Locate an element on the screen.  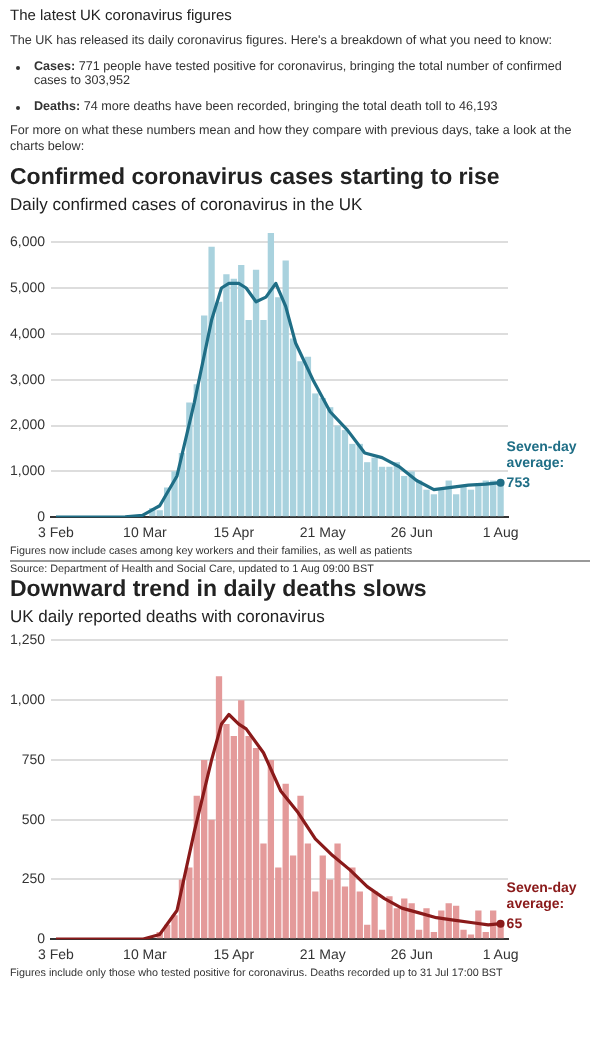
chart-subtitle: Daily confirmed cases of coronavirus in the UK is located at coordinates (187, 203).